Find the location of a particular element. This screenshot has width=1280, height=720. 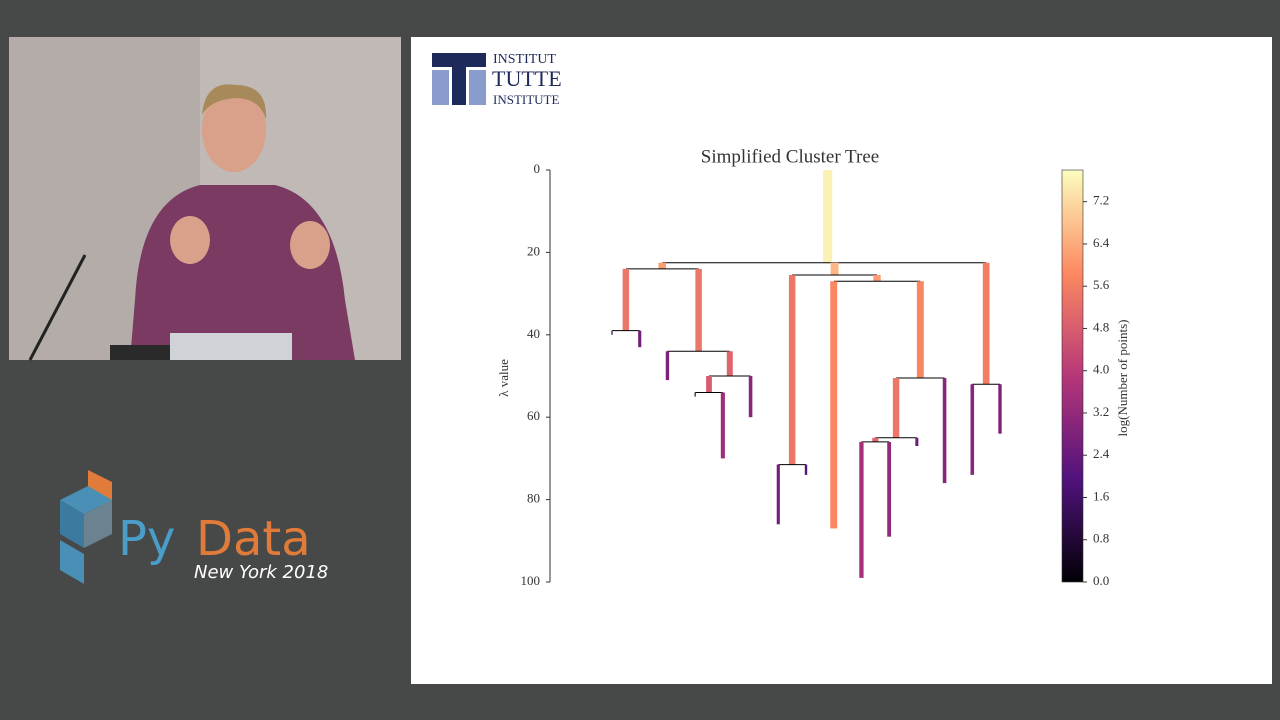

event-subtitle: New York 2018 is located at coordinates (261, 572).